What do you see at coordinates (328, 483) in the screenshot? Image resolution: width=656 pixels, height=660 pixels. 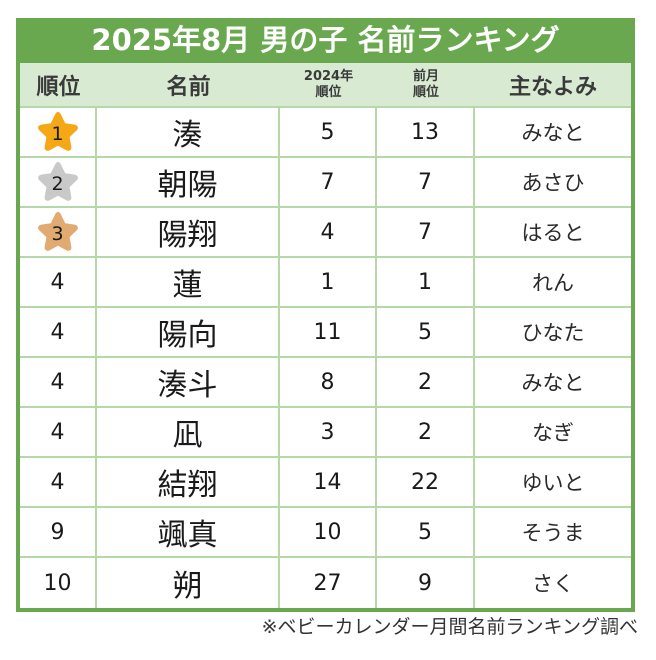 I see `rank-2024-cell: 14` at bounding box center [328, 483].